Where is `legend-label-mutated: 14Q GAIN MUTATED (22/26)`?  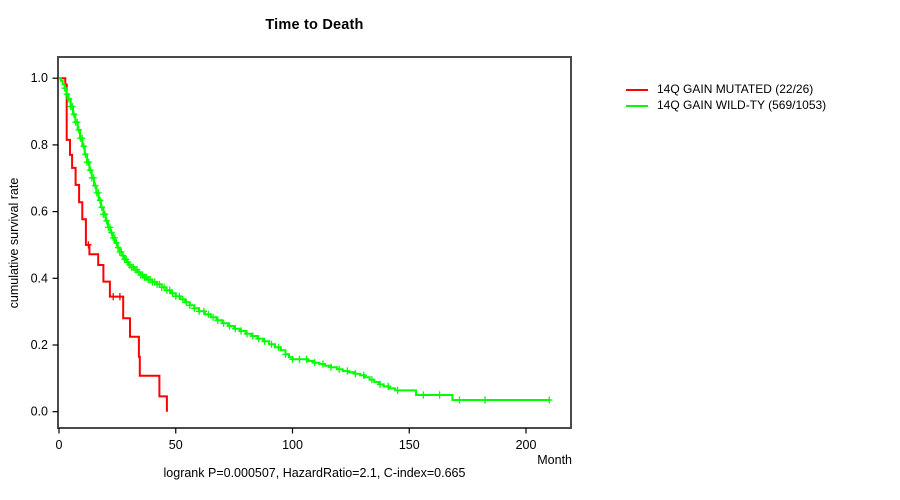 legend-label-mutated: 14Q GAIN MUTATED (22/26) is located at coordinates (735, 89).